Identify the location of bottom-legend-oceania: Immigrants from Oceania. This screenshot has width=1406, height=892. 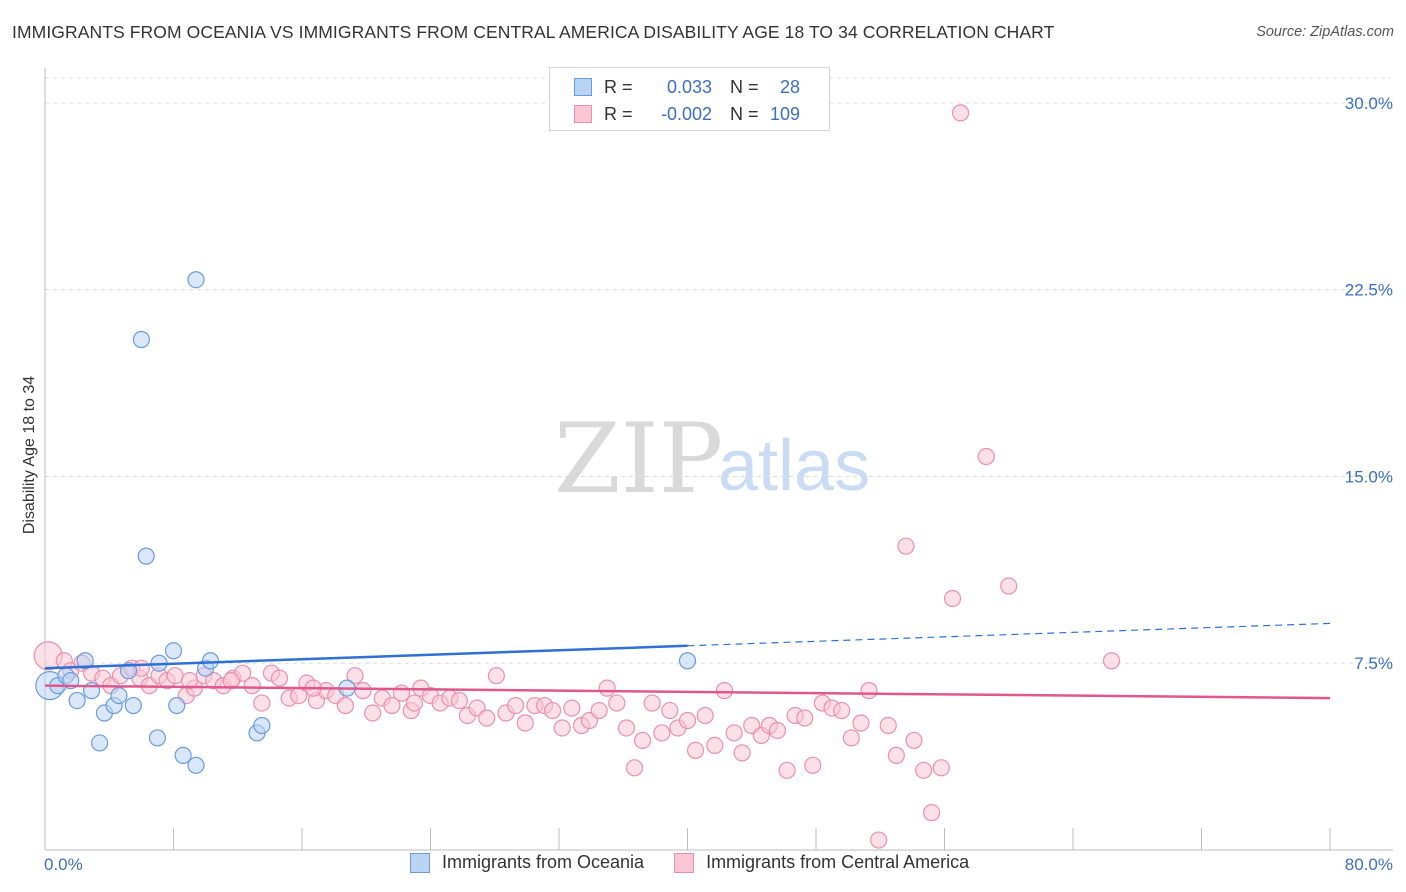
(527, 862).